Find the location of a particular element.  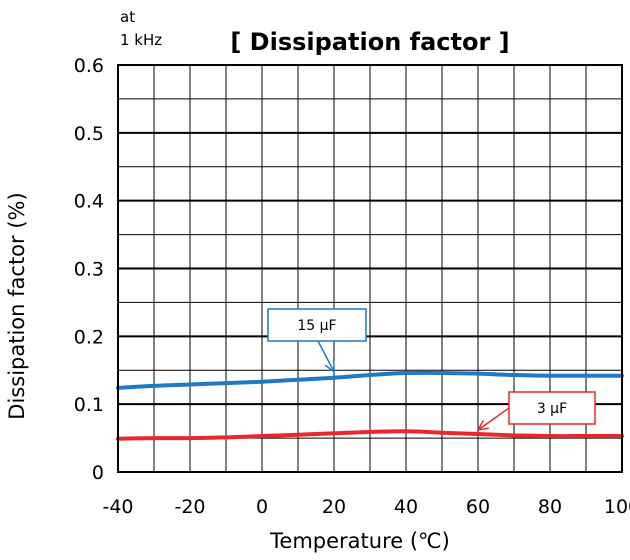

y-tick-label: 0.2 is located at coordinates (89, 337).